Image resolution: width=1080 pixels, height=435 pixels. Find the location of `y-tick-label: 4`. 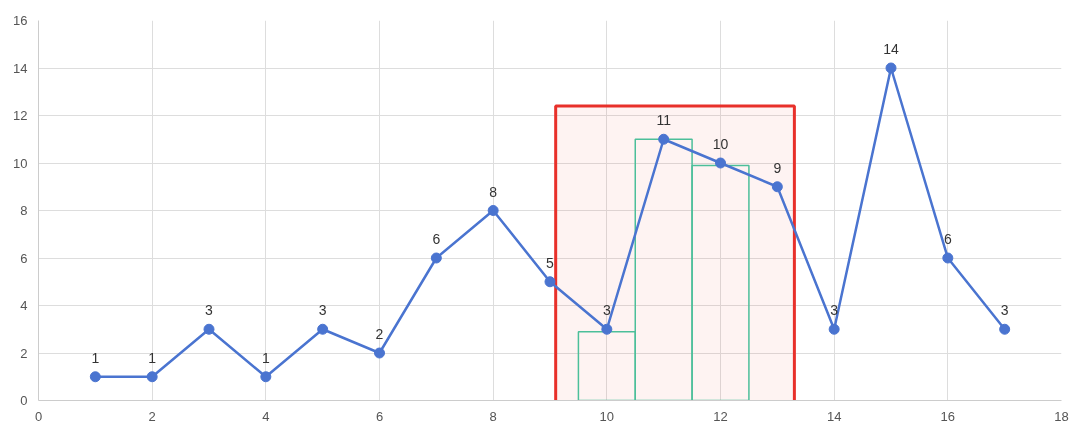

y-tick-label: 4 is located at coordinates (24, 305).